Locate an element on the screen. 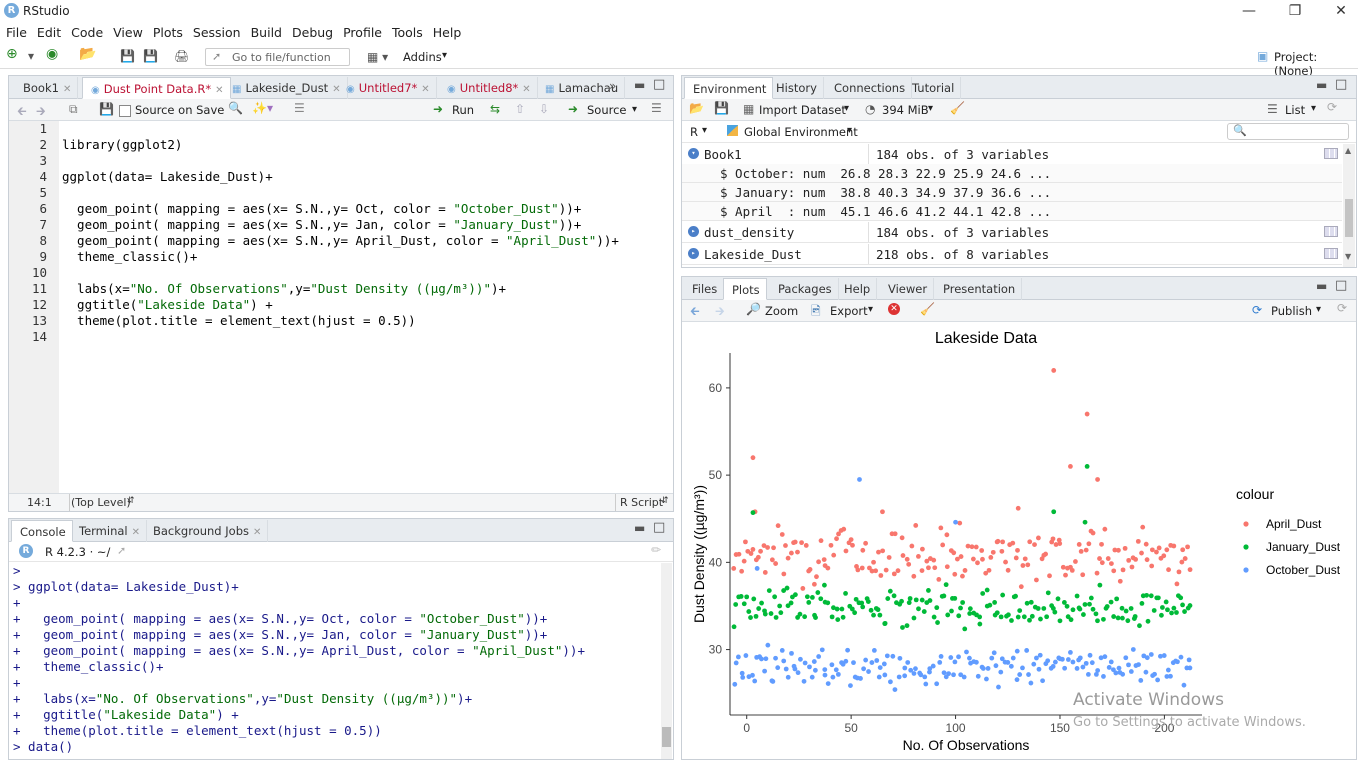 This screenshot has height=766, width=1358. source-on-save-checkbox is located at coordinates (125, 111).